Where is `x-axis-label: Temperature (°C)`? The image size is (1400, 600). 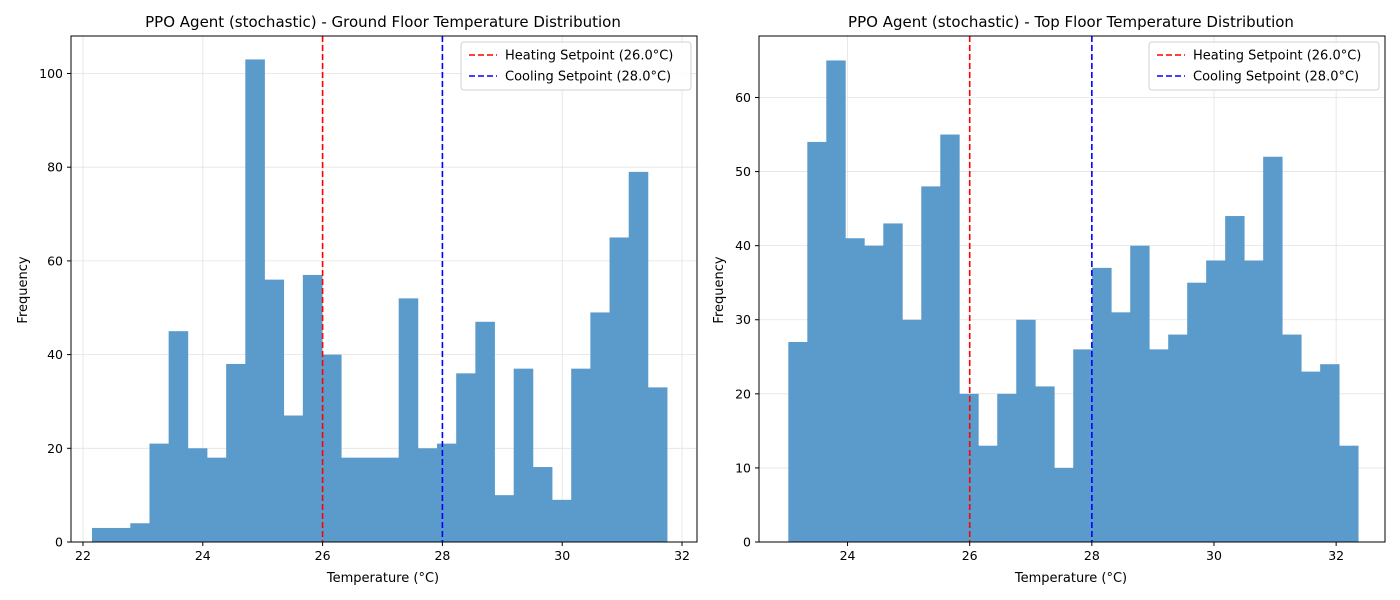
x-axis-label: Temperature (°C) is located at coordinates (1070, 578).